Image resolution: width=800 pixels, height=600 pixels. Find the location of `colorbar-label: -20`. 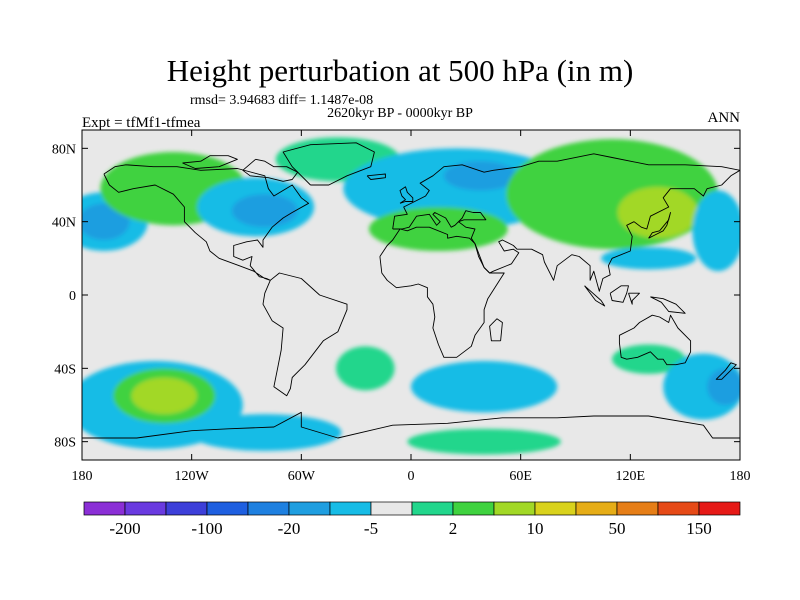

colorbar-label: -20 is located at coordinates (289, 528).